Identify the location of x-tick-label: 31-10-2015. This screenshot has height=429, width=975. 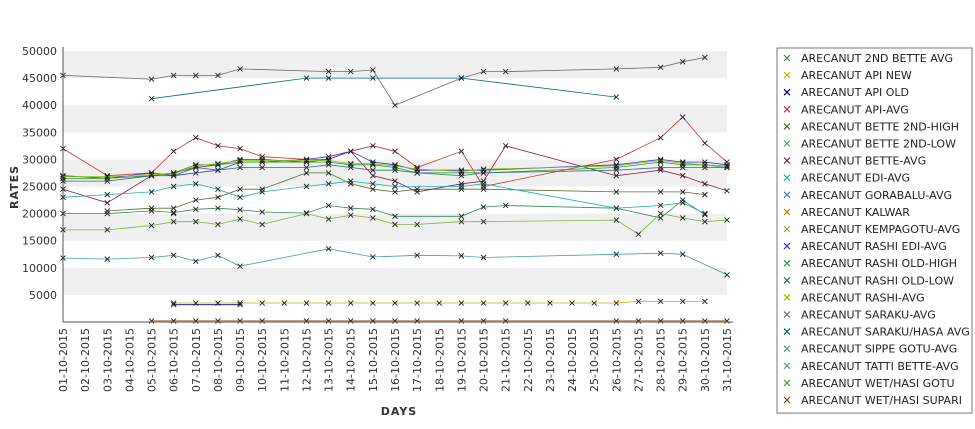
(727, 360).